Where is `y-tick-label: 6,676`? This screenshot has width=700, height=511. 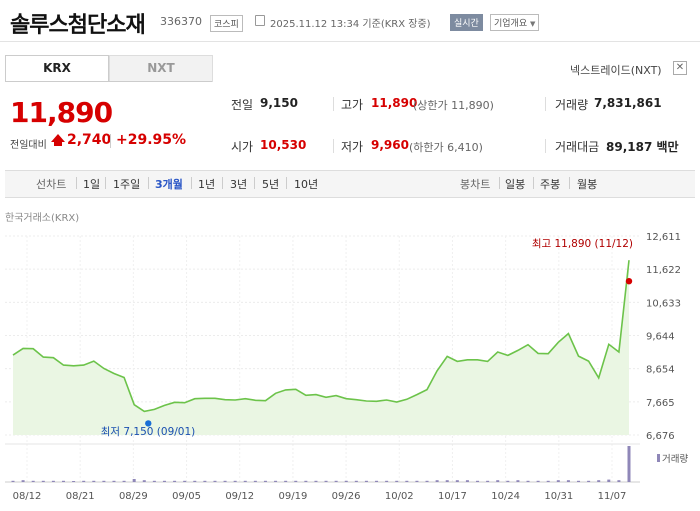 y-tick-label: 6,676 is located at coordinates (660, 436).